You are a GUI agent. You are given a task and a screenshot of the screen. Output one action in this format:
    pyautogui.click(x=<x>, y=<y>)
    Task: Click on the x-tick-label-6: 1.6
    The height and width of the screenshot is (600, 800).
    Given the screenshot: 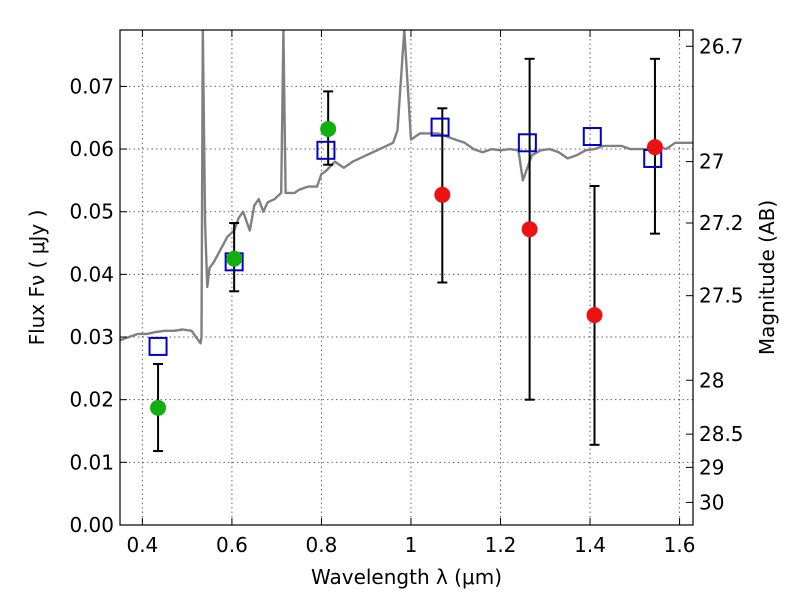 What is the action you would take?
    pyautogui.click(x=680, y=545)
    